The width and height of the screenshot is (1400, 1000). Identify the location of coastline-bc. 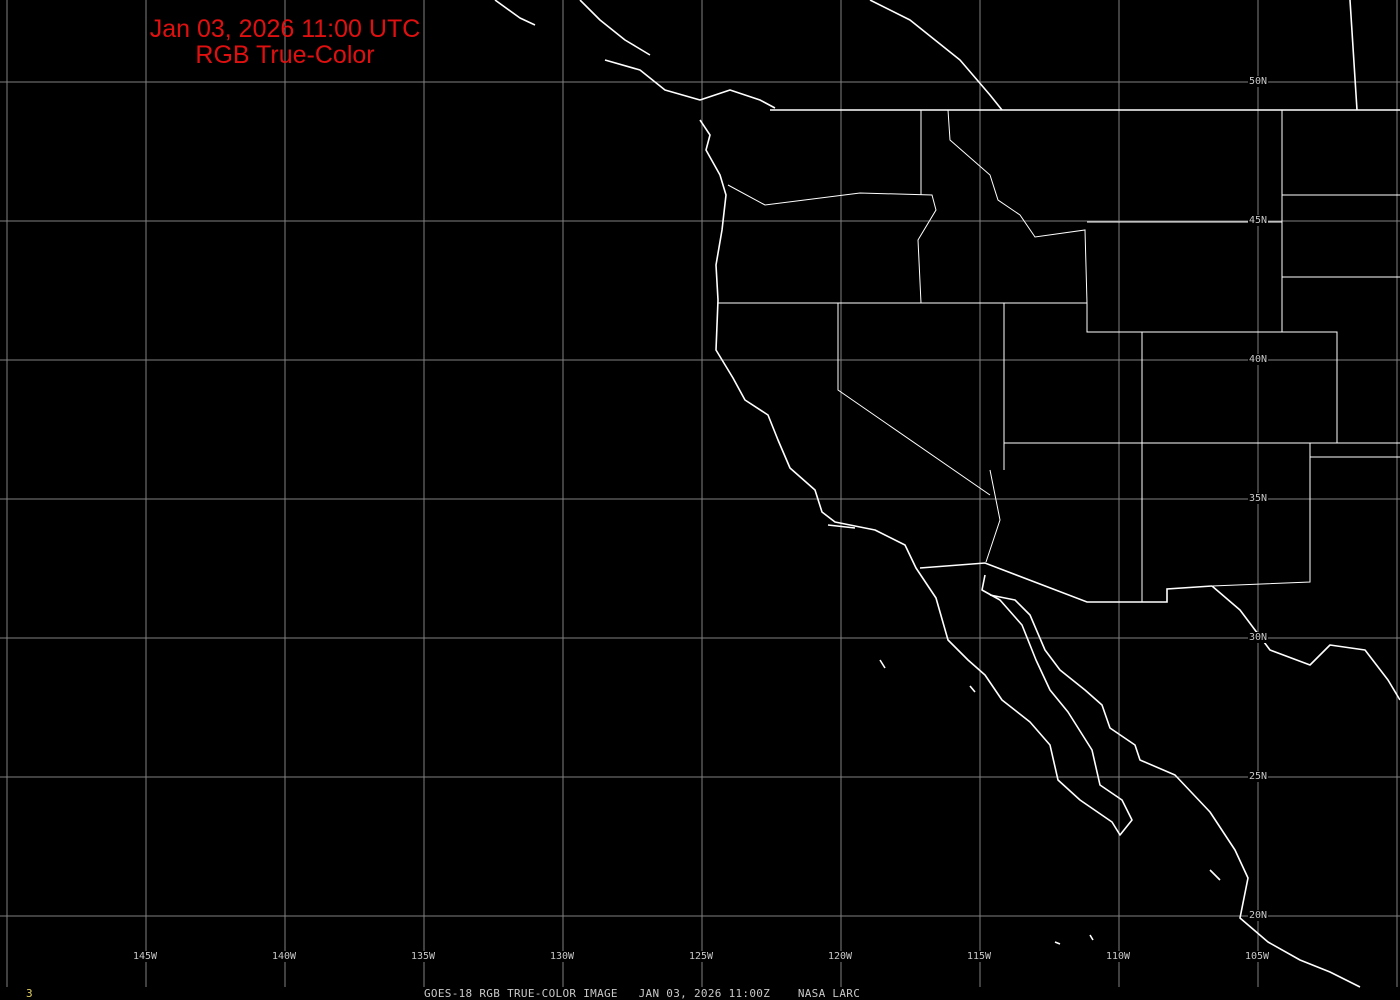
(926, 55).